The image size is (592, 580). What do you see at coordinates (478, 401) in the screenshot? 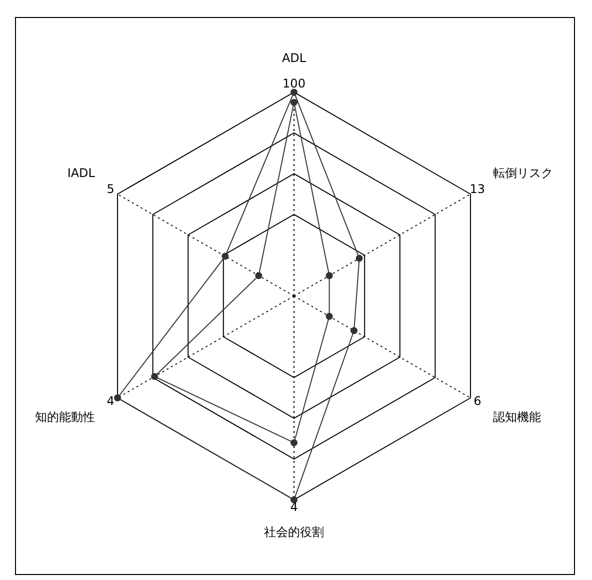
I see `text: 6` at bounding box center [478, 401].